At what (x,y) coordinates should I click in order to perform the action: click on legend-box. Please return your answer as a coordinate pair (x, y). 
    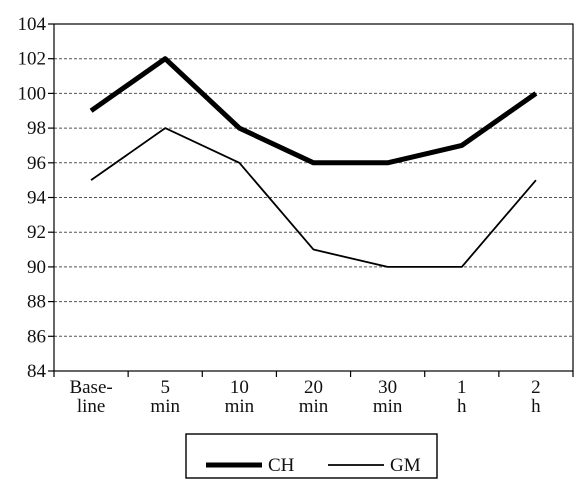
    Looking at the image, I should click on (311, 456).